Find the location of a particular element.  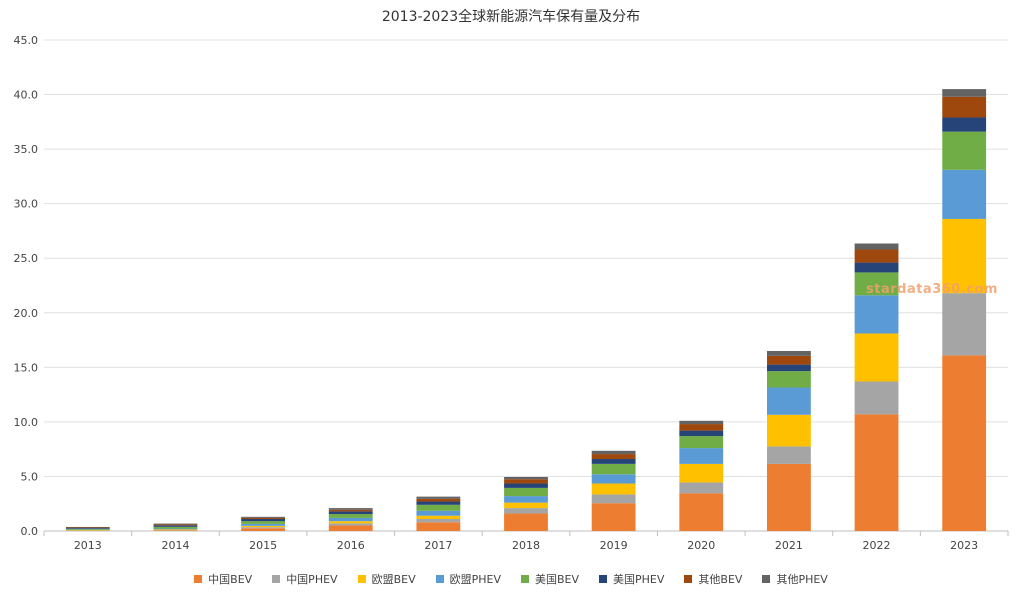

legend-item: 中国BEV is located at coordinates (223, 579).